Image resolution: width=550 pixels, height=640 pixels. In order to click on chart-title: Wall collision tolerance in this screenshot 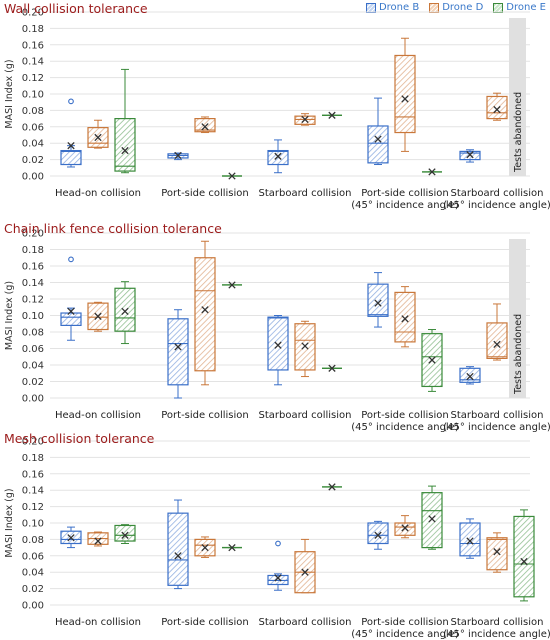, I will do `click(76, 8)`.